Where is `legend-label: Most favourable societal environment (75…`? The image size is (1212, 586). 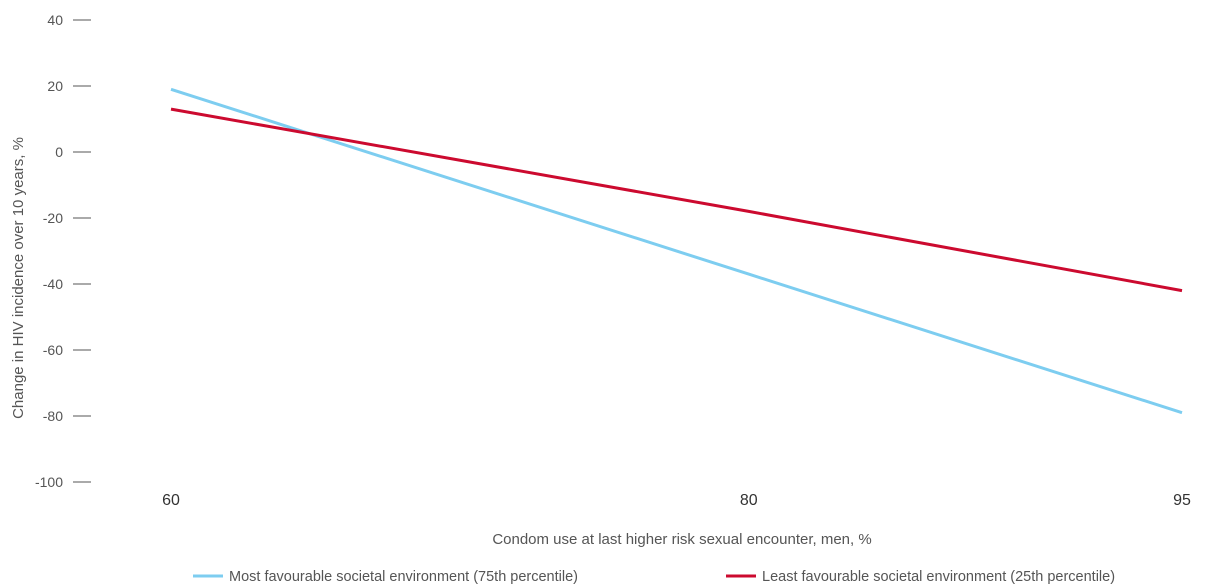 legend-label: Most favourable societal environment (75… is located at coordinates (403, 577).